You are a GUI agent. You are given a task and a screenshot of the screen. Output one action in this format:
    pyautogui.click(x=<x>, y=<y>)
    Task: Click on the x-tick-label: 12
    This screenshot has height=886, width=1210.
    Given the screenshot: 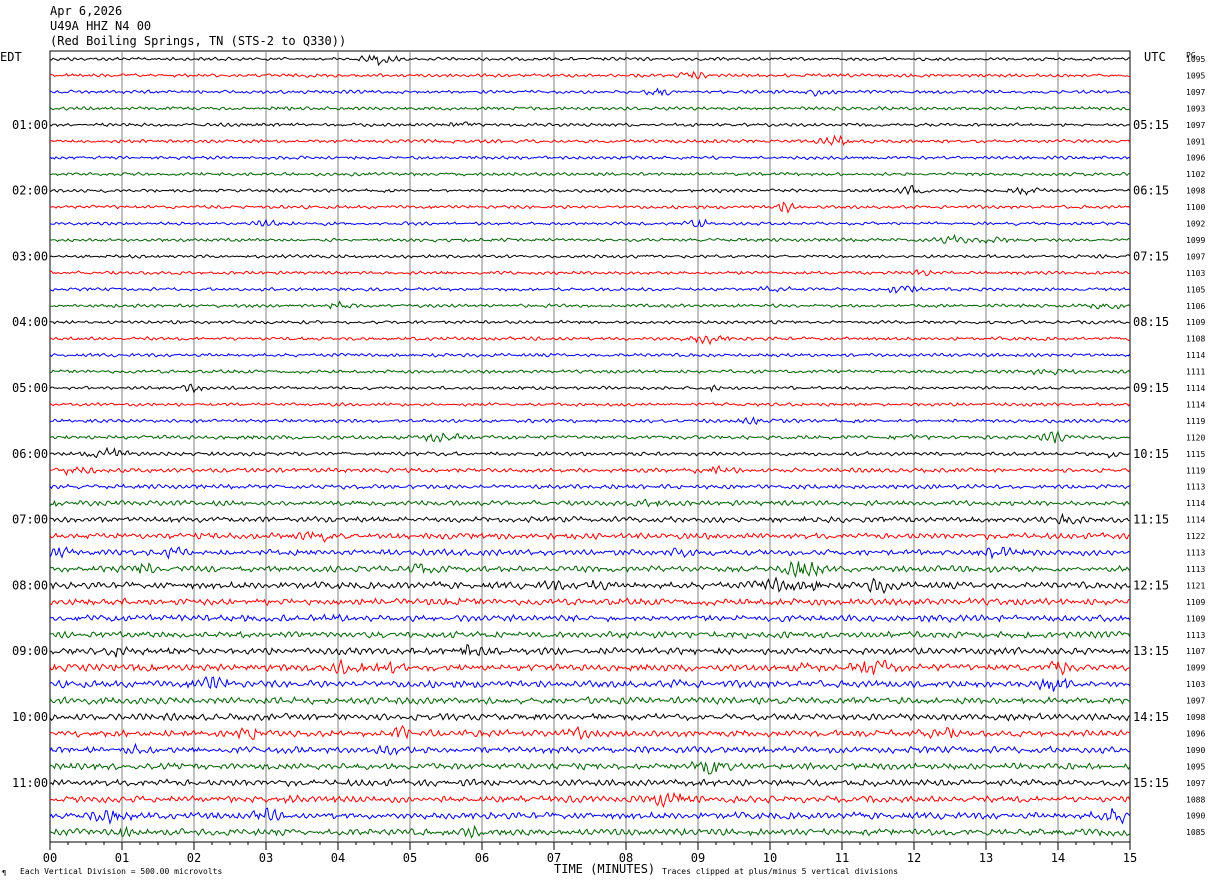 What is the action you would take?
    pyautogui.click(x=914, y=858)
    